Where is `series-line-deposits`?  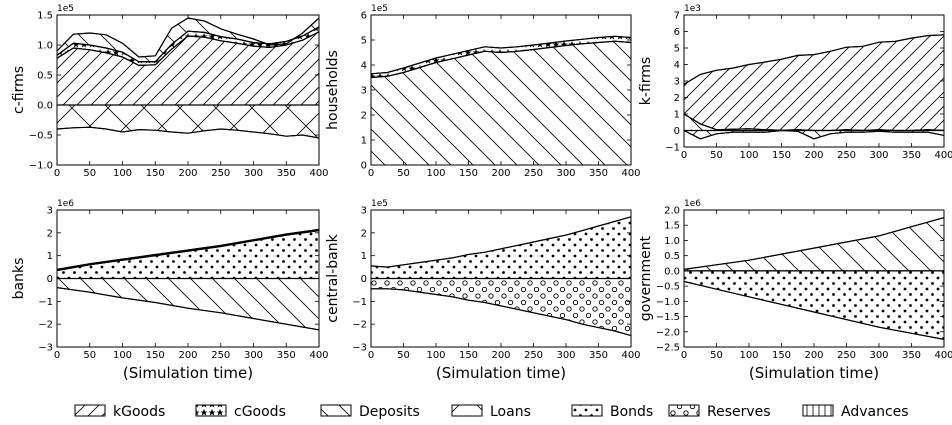
series-line-deposits is located at coordinates (188, 309).